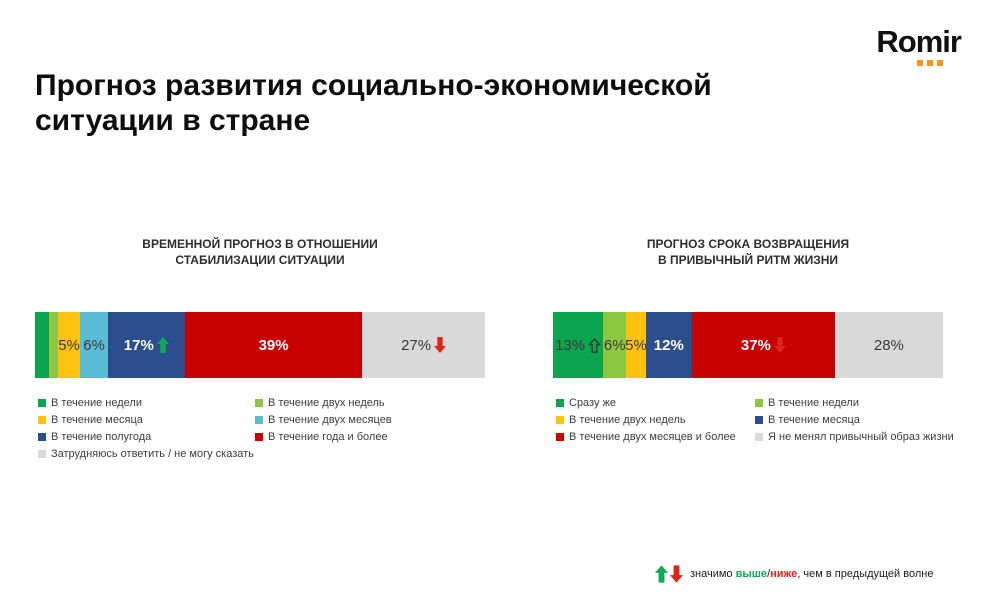  I want to click on footnote-up-arrow, so click(661, 574).